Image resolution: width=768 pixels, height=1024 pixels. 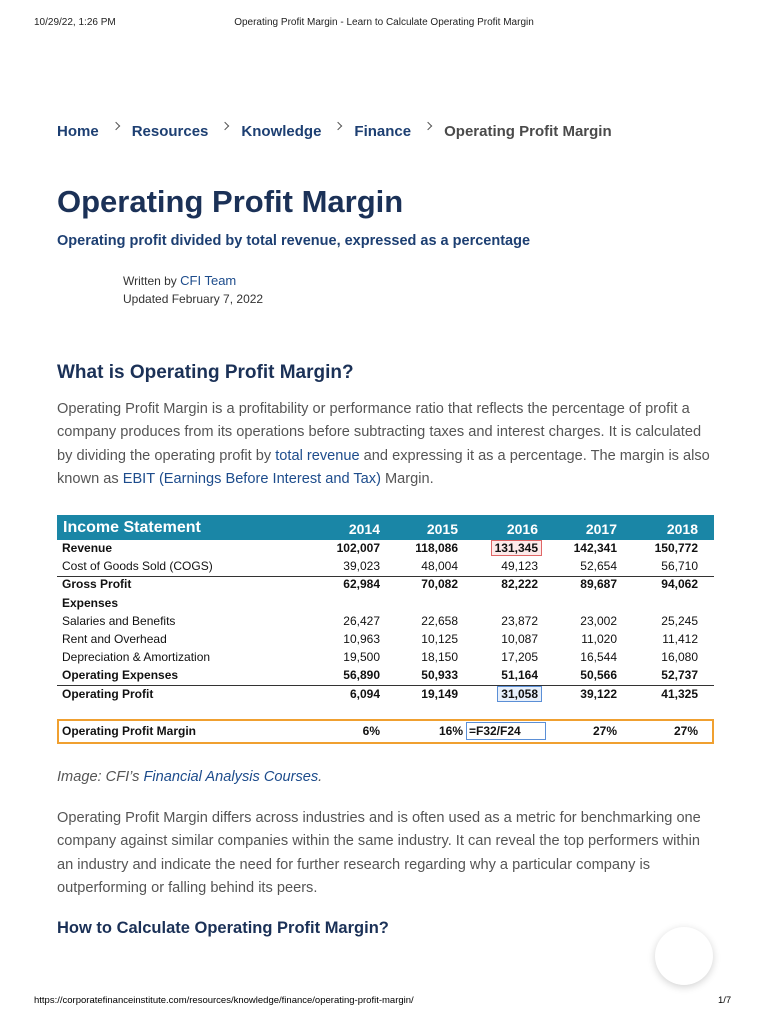 I want to click on cell: =F32/F24, so click(x=506, y=731).